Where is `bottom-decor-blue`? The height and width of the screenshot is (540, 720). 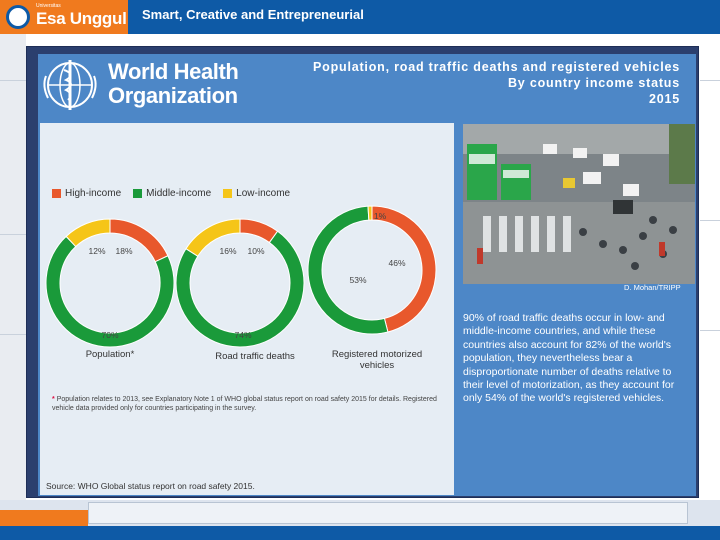
bottom-decor-blue is located at coordinates (360, 533).